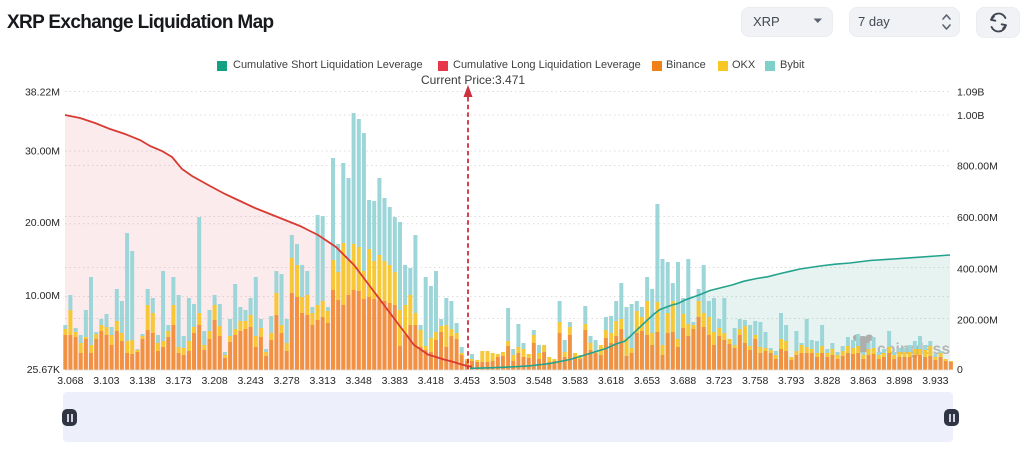 The image size is (1024, 465). Describe the element at coordinates (899, 381) in the screenshot. I see `svg-text: 3.898` at that location.